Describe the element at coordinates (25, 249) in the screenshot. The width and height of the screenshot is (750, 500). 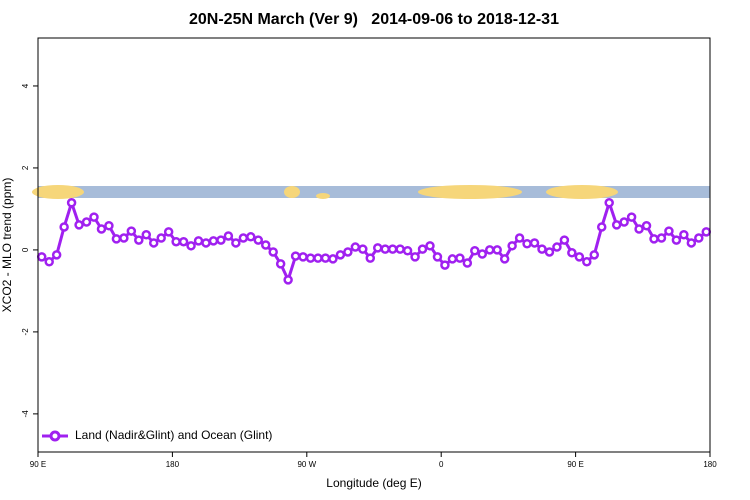
I see `y-tick-label: 0` at that location.